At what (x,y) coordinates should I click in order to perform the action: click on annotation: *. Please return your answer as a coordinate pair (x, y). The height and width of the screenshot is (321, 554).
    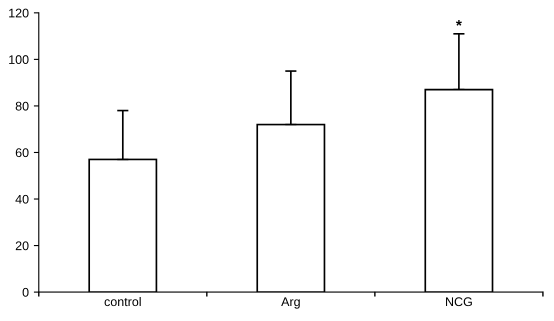
    Looking at the image, I should click on (459, 23).